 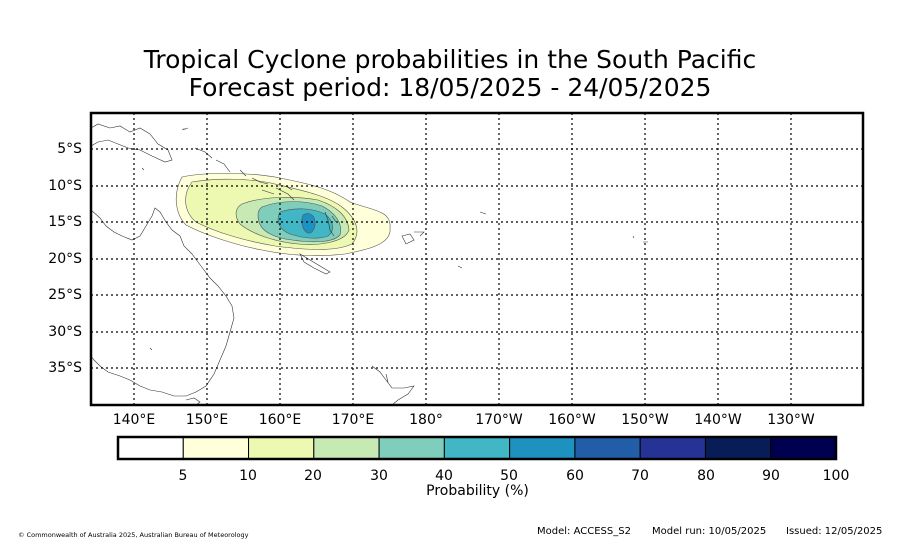 I want to click on lon-label-170e: 170°E, so click(x=353, y=420).